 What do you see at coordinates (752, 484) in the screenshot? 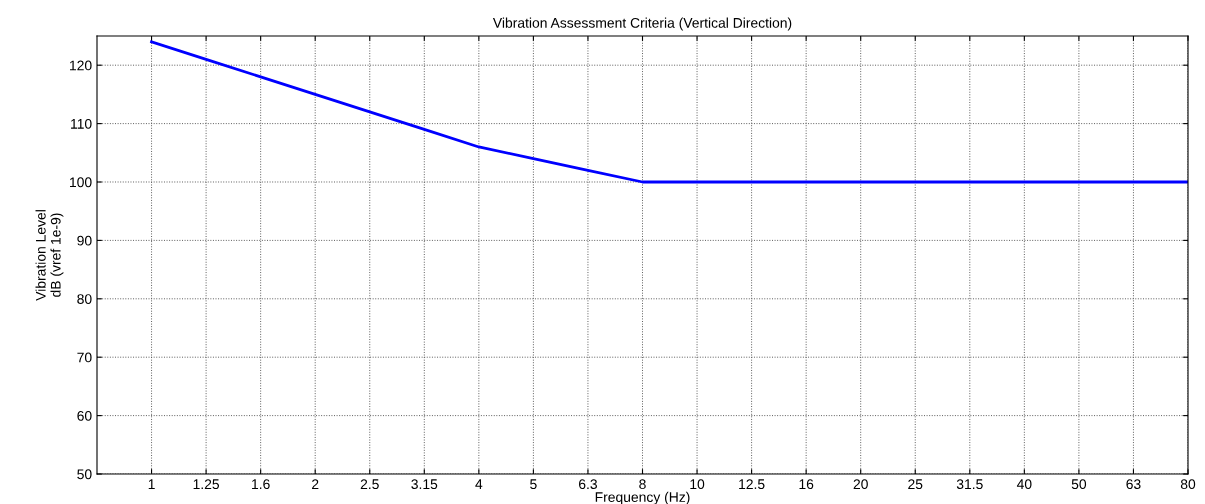
I see `x-tick-label: 12.5` at bounding box center [752, 484].